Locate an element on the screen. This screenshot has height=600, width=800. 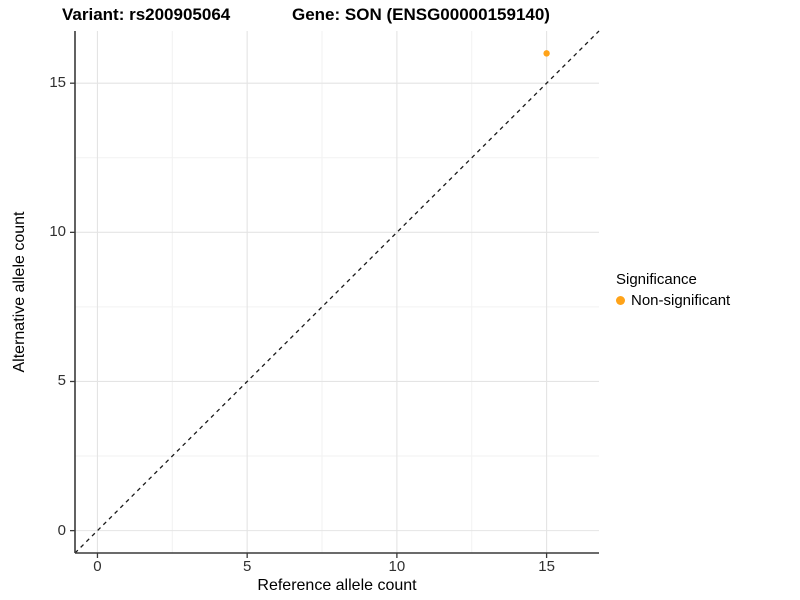
x-tick-label: 0 is located at coordinates (97, 566).